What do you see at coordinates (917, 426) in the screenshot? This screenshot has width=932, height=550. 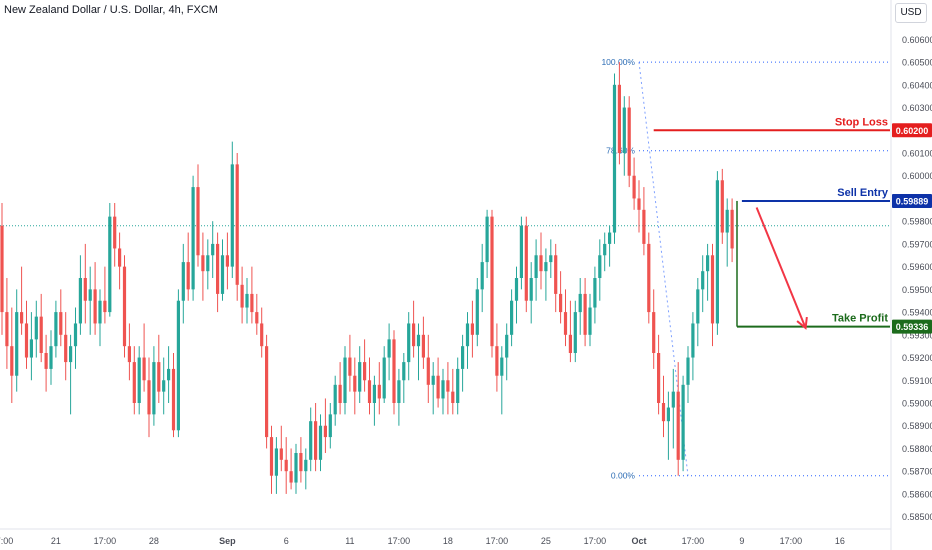 I see `y-tick-label: 0.58900` at bounding box center [917, 426].